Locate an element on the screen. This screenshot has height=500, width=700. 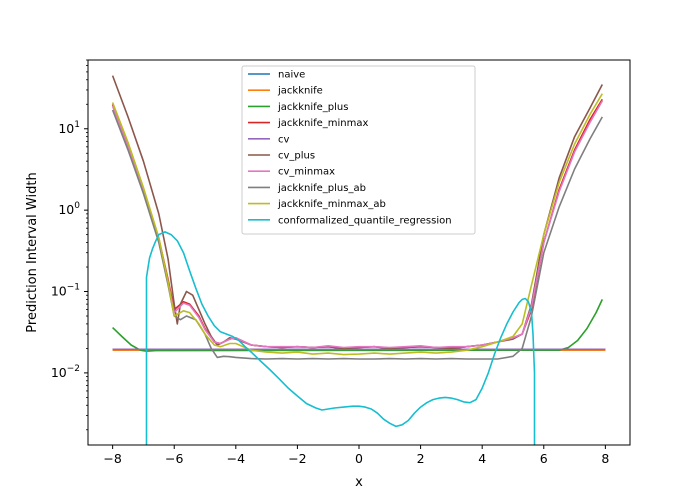
x-tick-label: 0 is located at coordinates (359, 458).